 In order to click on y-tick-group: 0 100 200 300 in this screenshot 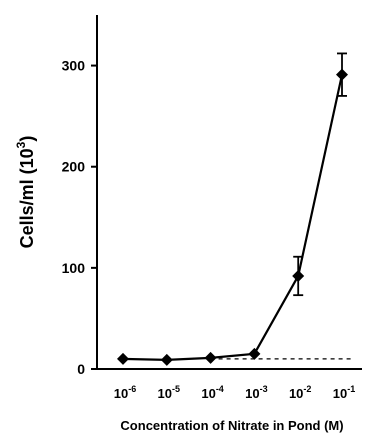, I will do `click(79, 217)`.